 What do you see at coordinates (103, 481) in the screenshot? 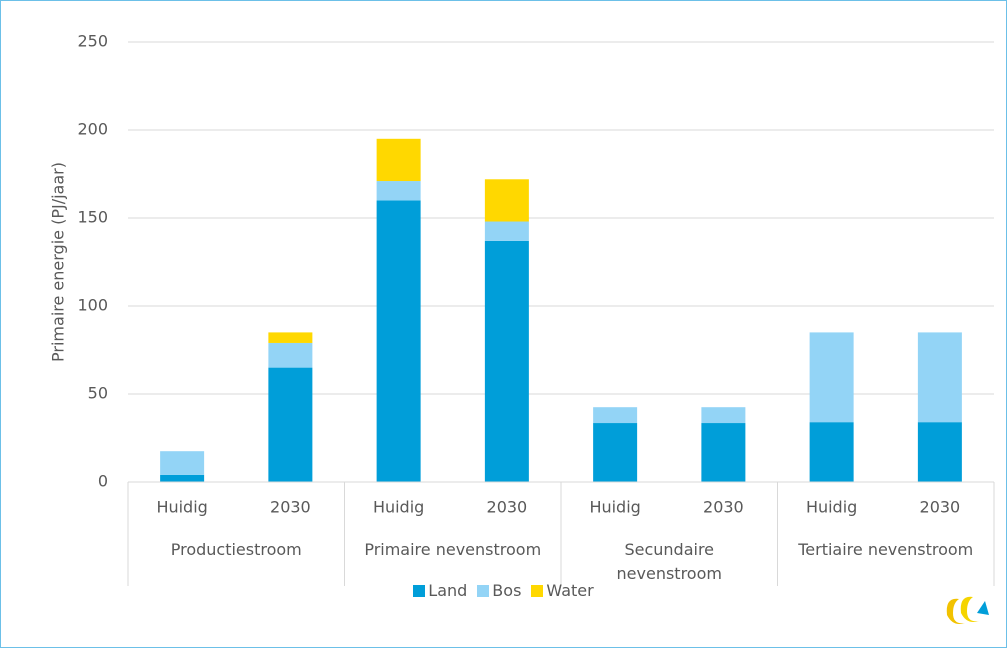
I see `y-tick-label: 0` at bounding box center [103, 481].